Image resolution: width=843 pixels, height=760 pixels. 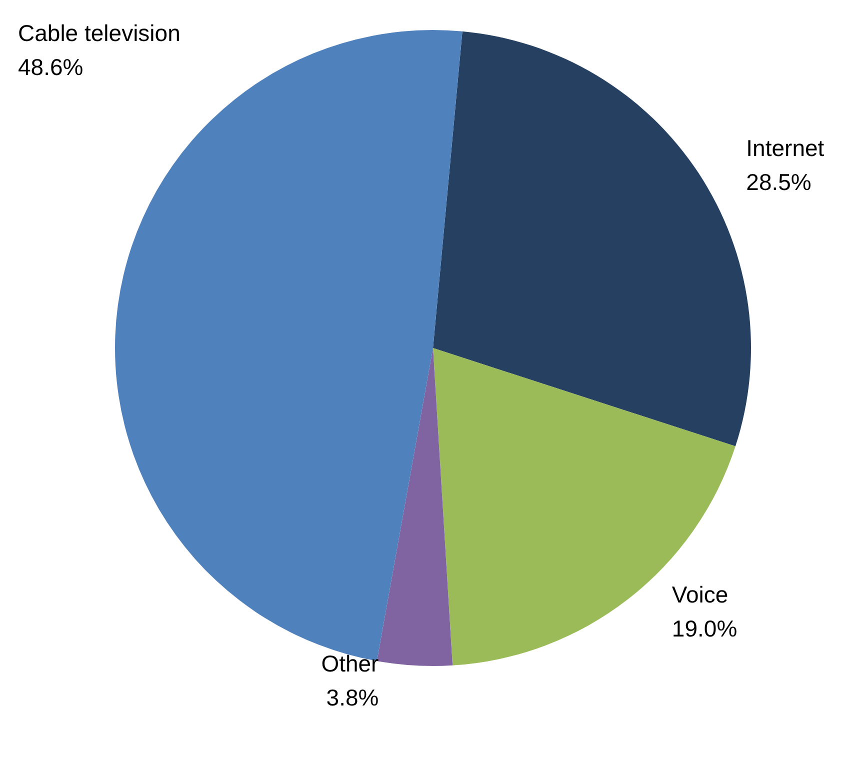 What do you see at coordinates (779, 181) in the screenshot?
I see `data-label: 28.5%` at bounding box center [779, 181].